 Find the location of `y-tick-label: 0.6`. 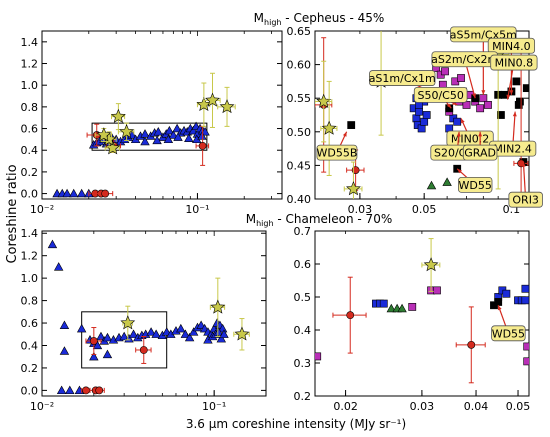

y-tick-label: 0.6 is located at coordinates (303, 264).